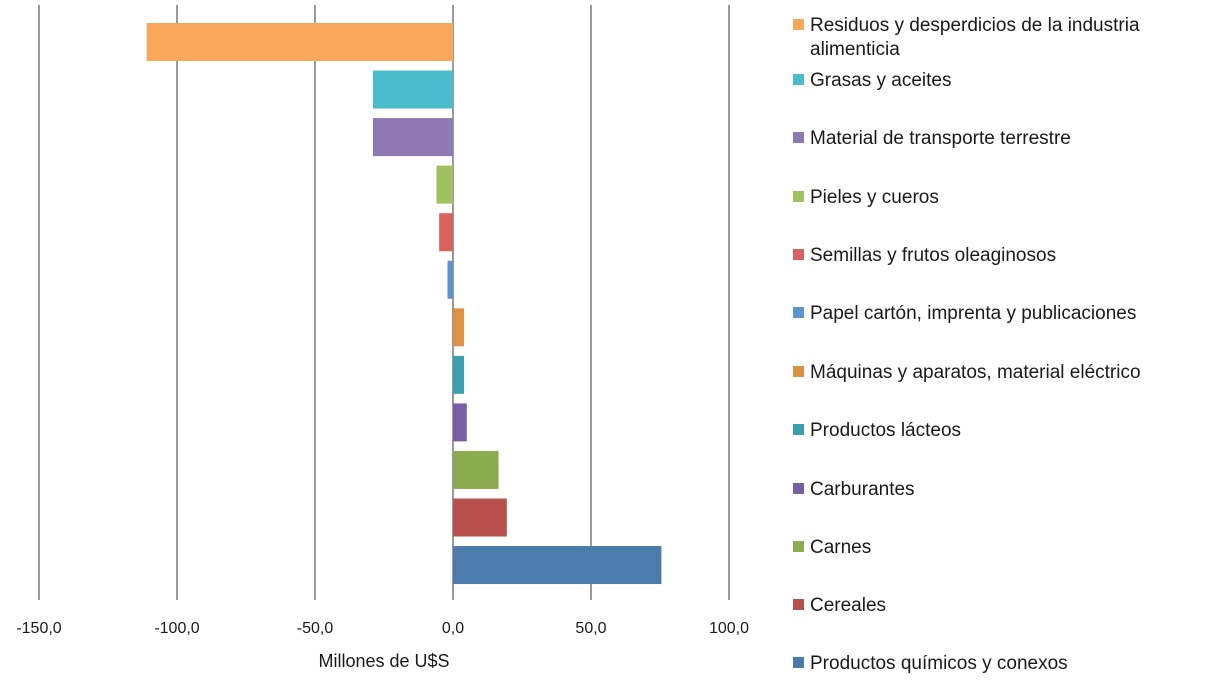 This screenshot has height=684, width=1207. Describe the element at coordinates (590, 628) in the screenshot. I see `x-tick-label: 50,0` at that location.